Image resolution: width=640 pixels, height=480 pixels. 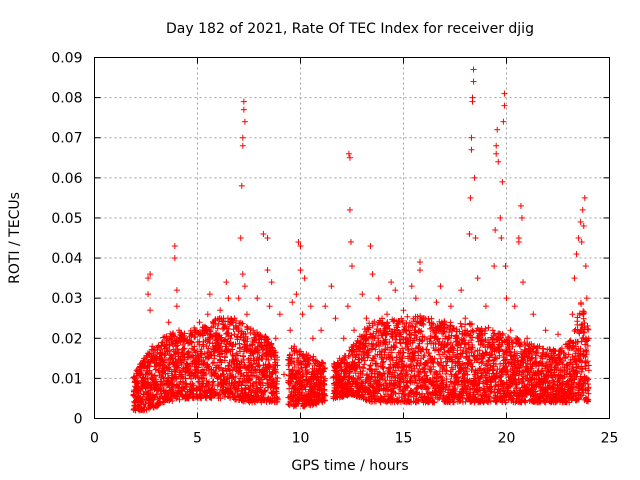 I want to click on y-tick-label: 0.02, so click(x=66, y=339).